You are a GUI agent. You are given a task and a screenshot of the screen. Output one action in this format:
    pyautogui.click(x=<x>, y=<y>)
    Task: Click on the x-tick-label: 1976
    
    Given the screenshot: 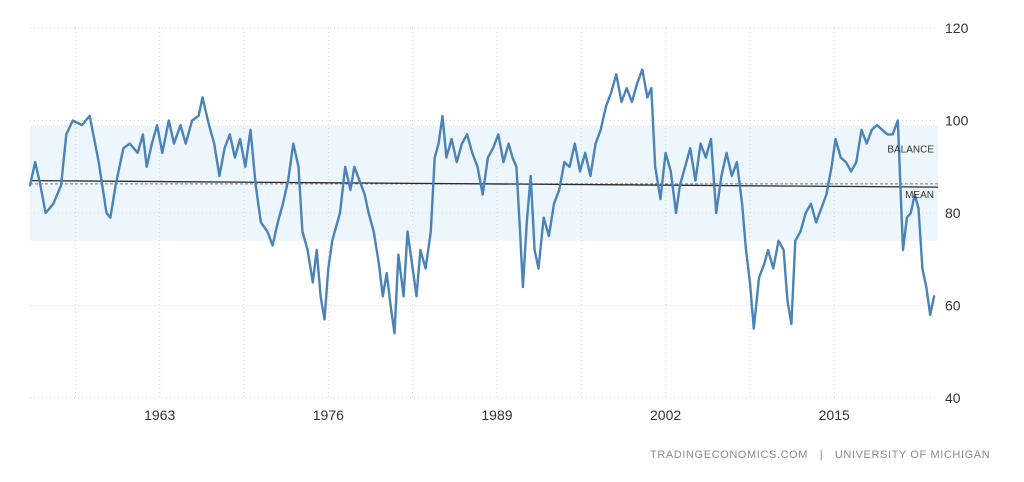 What is the action you would take?
    pyautogui.click(x=328, y=415)
    